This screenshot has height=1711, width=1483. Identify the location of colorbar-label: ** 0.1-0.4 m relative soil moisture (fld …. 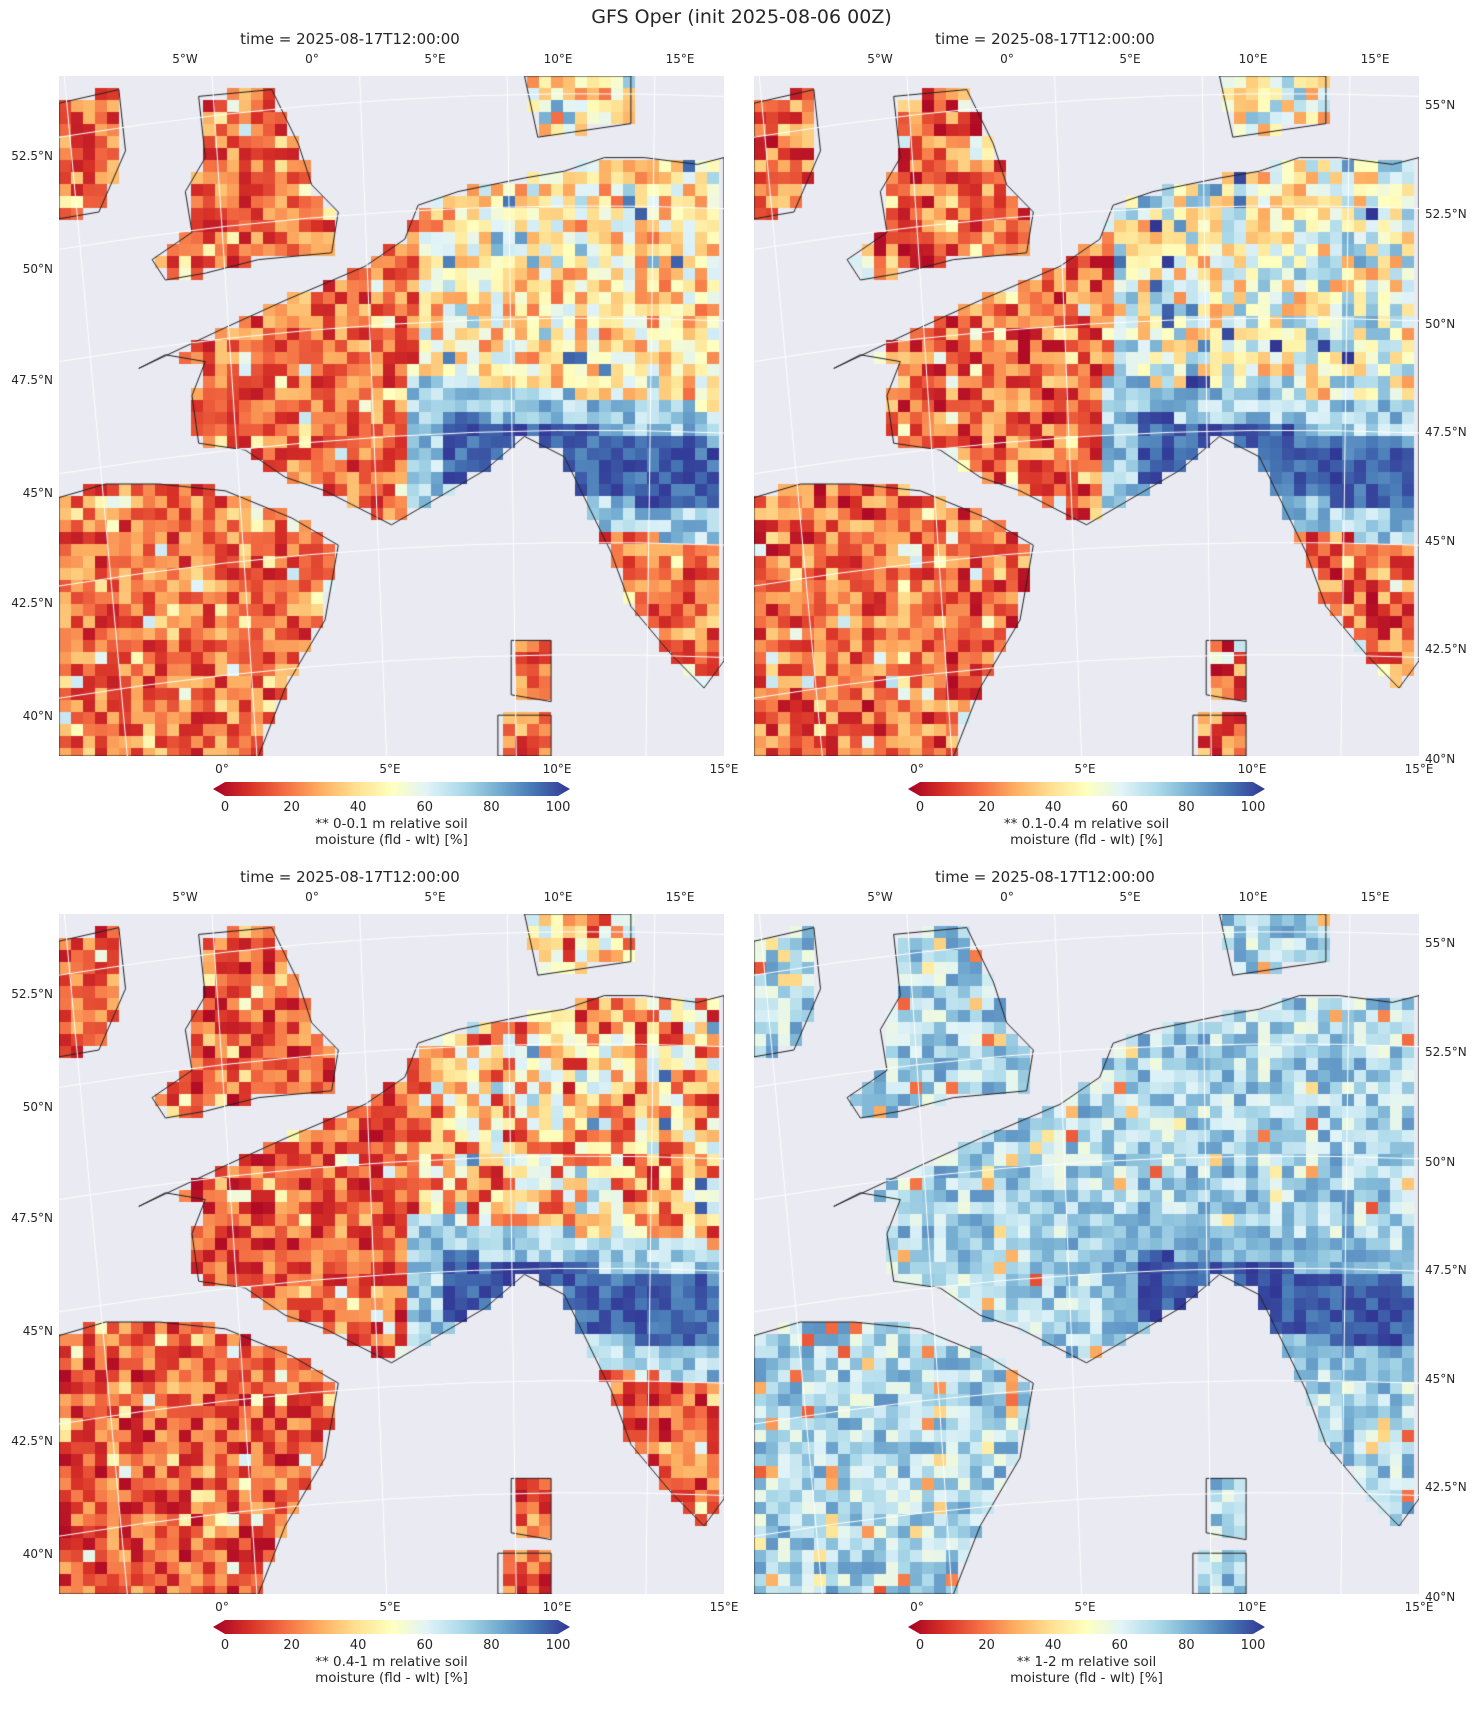
(1086, 832).